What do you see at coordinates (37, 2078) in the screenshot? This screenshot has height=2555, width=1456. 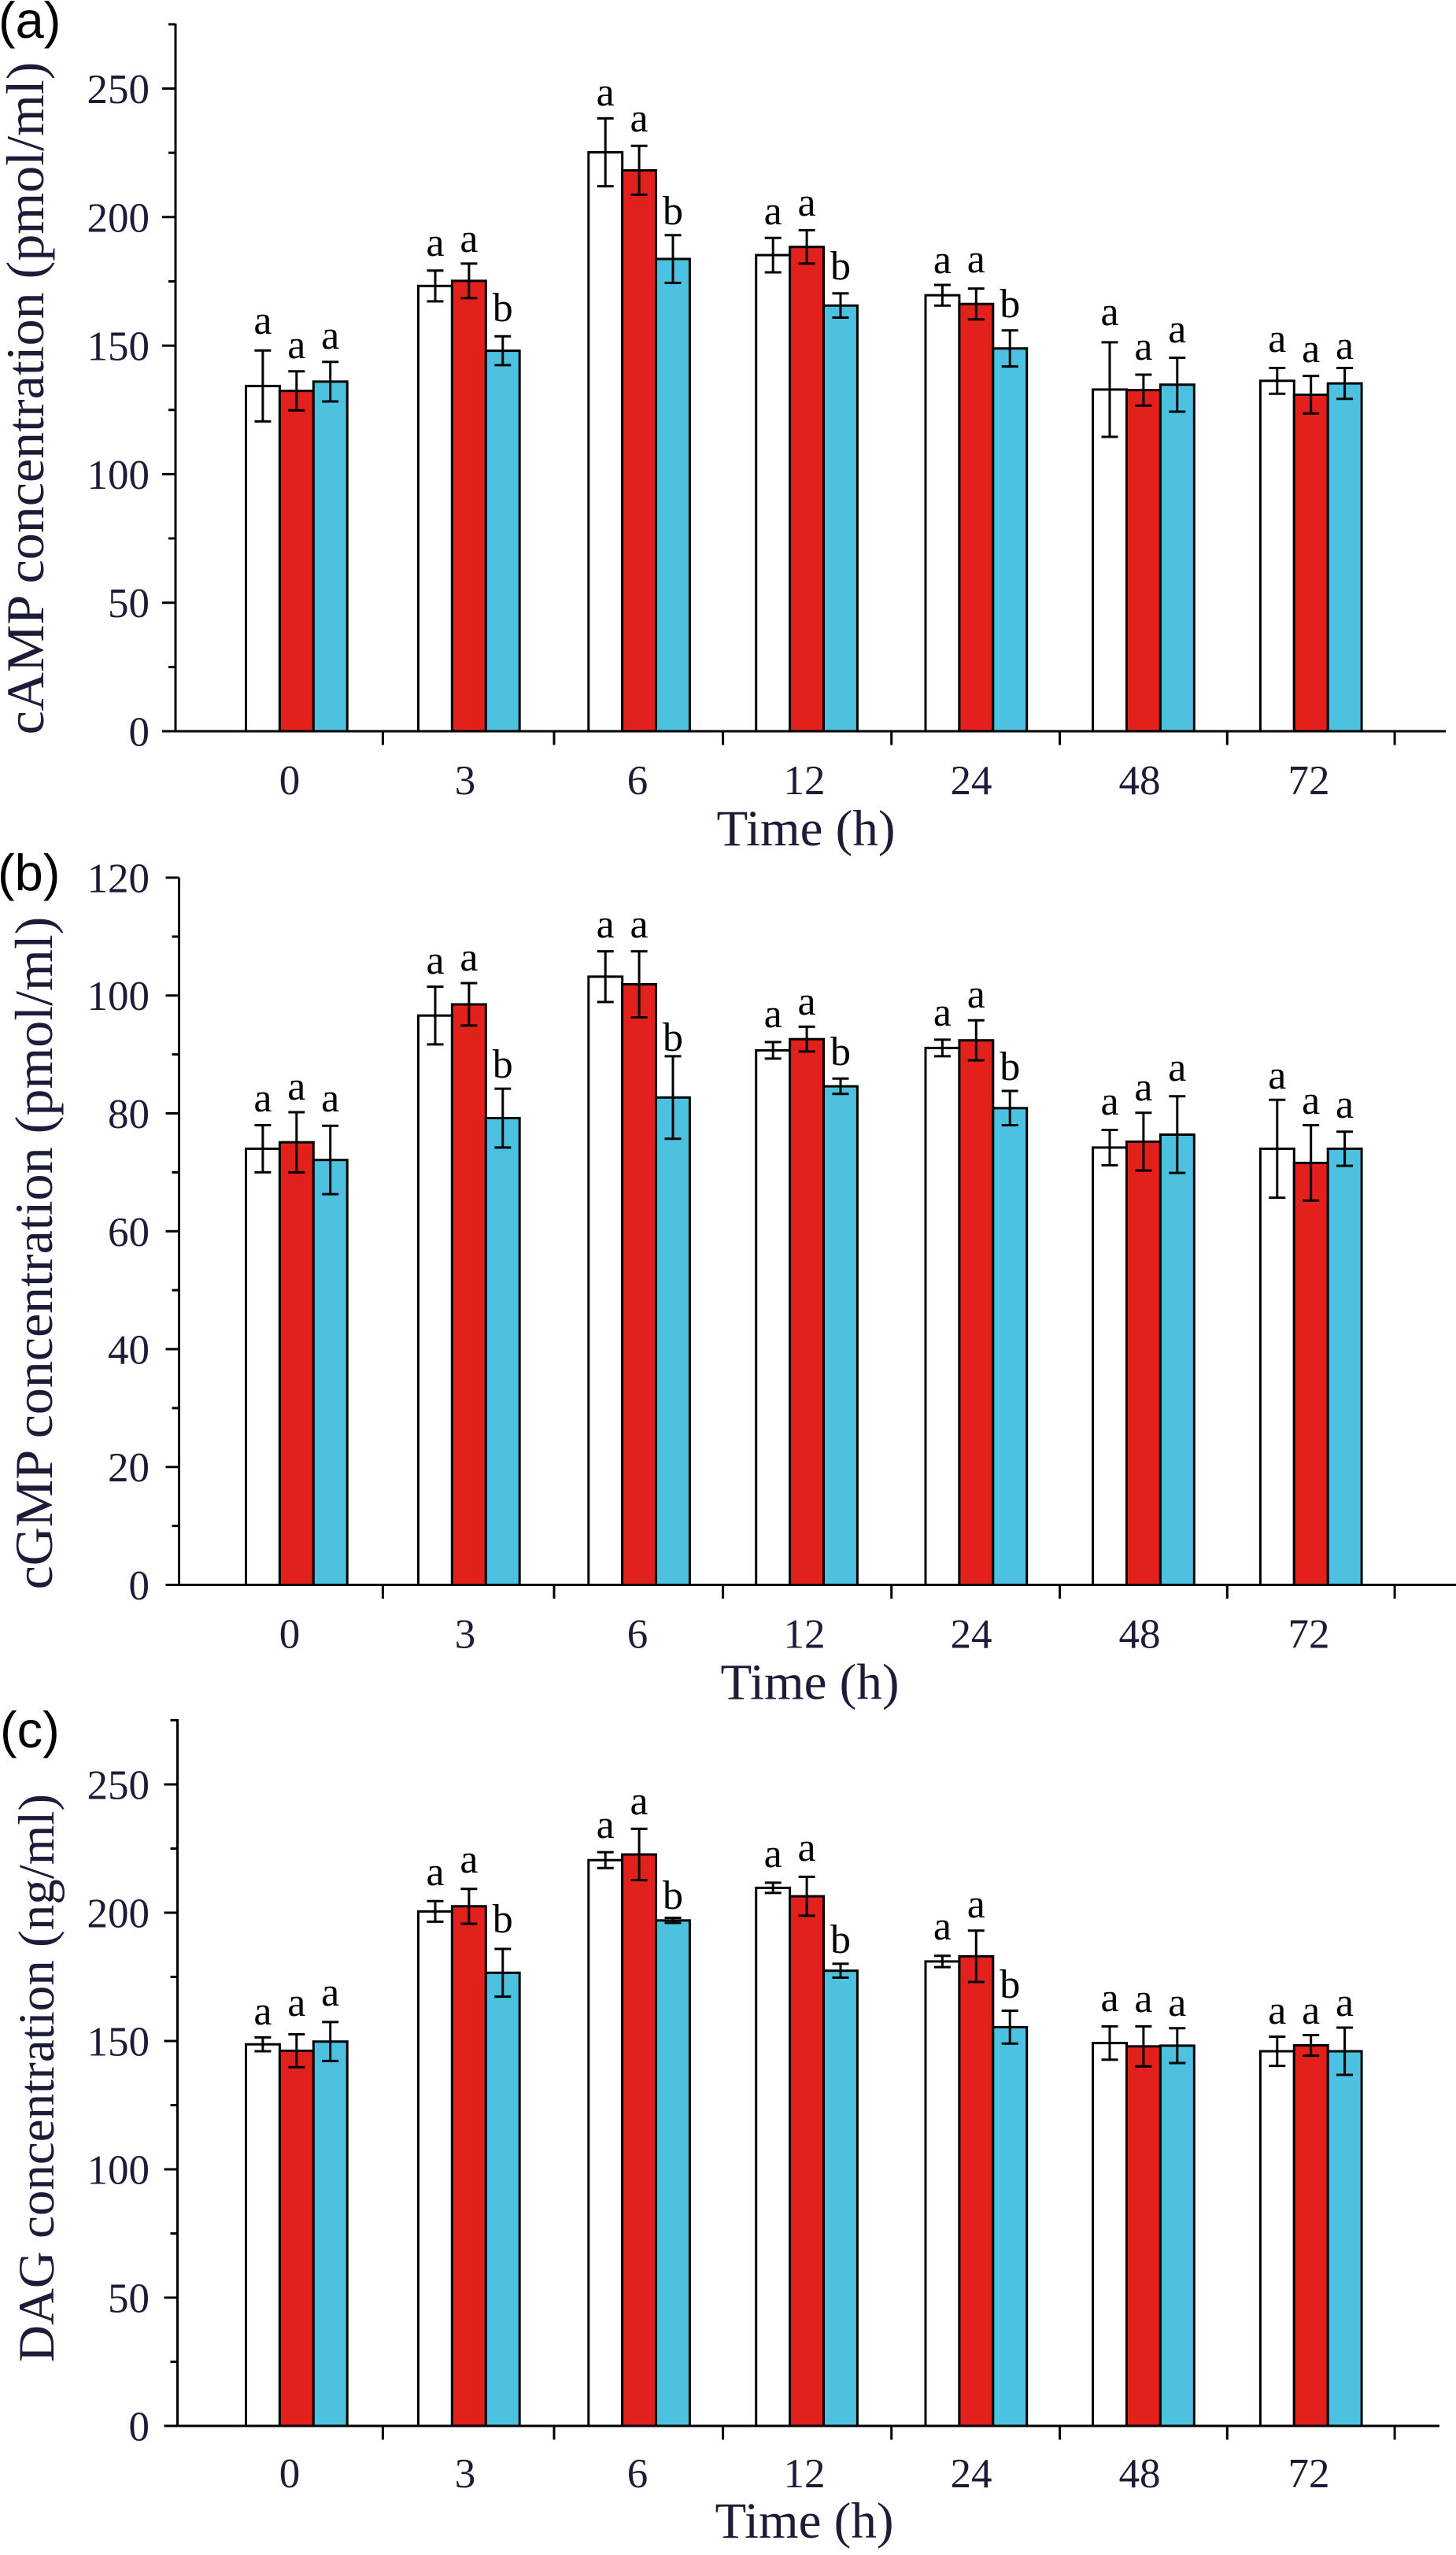 I see `svg-text: DAG concentration (ng/ml)` at bounding box center [37, 2078].